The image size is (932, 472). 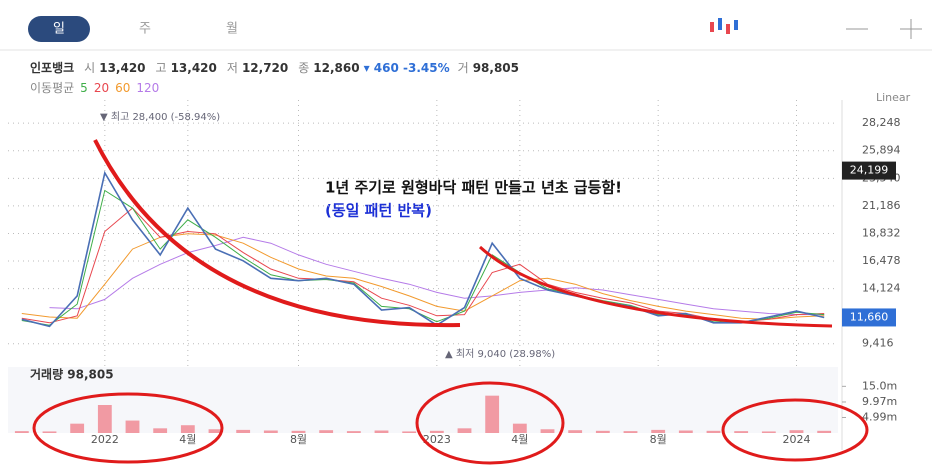 What do you see at coordinates (879, 401) in the screenshot?
I see `y-tick-label: 9.97m` at bounding box center [879, 401].